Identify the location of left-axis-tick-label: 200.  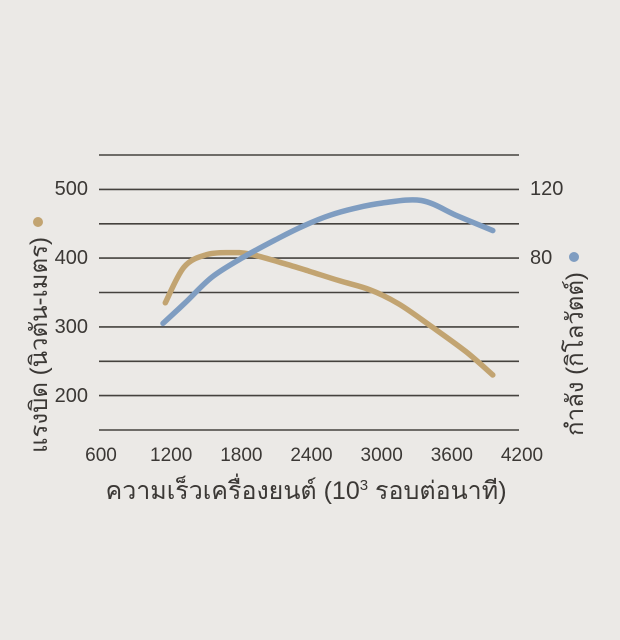
(71, 395).